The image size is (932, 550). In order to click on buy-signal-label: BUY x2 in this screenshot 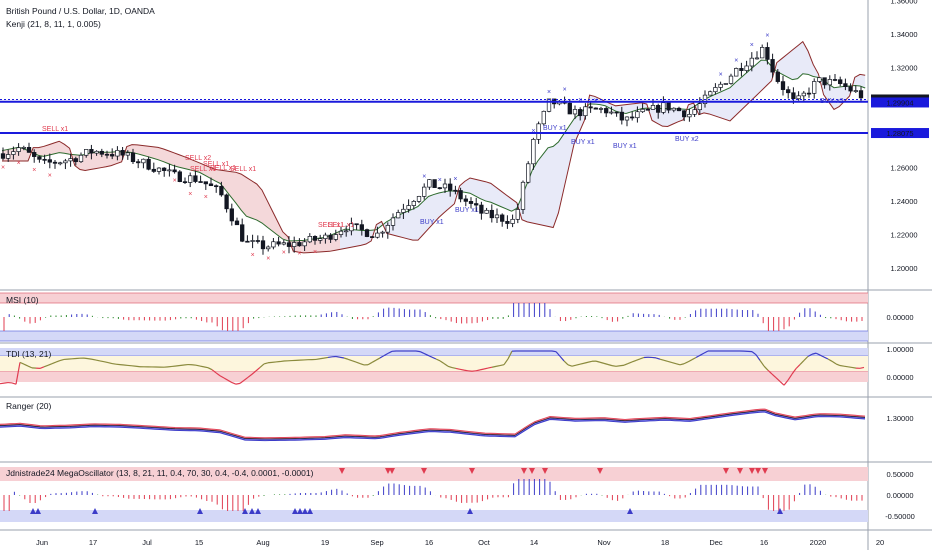, I will do `click(832, 101)`.